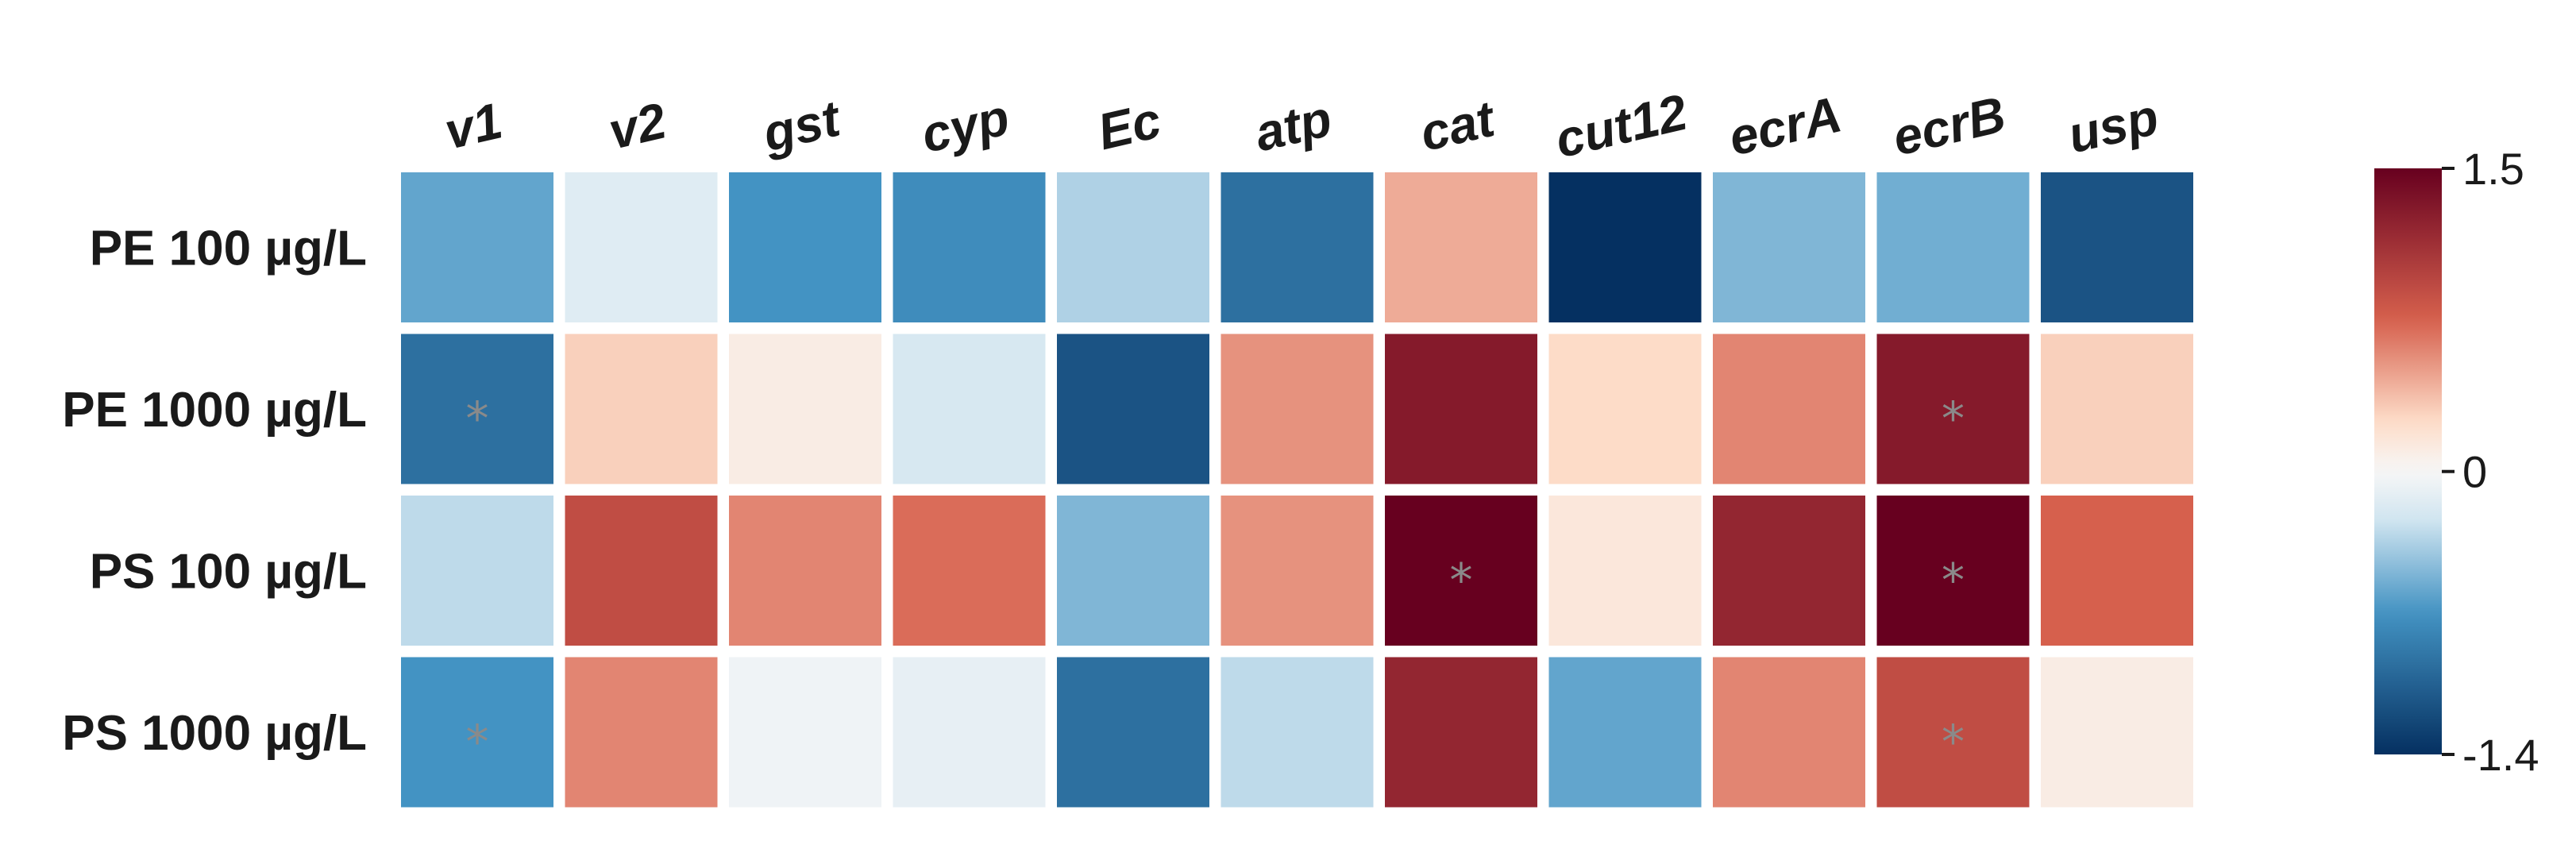 The image size is (2576, 841). I want to click on column-label-cyp: cyp, so click(965, 126).